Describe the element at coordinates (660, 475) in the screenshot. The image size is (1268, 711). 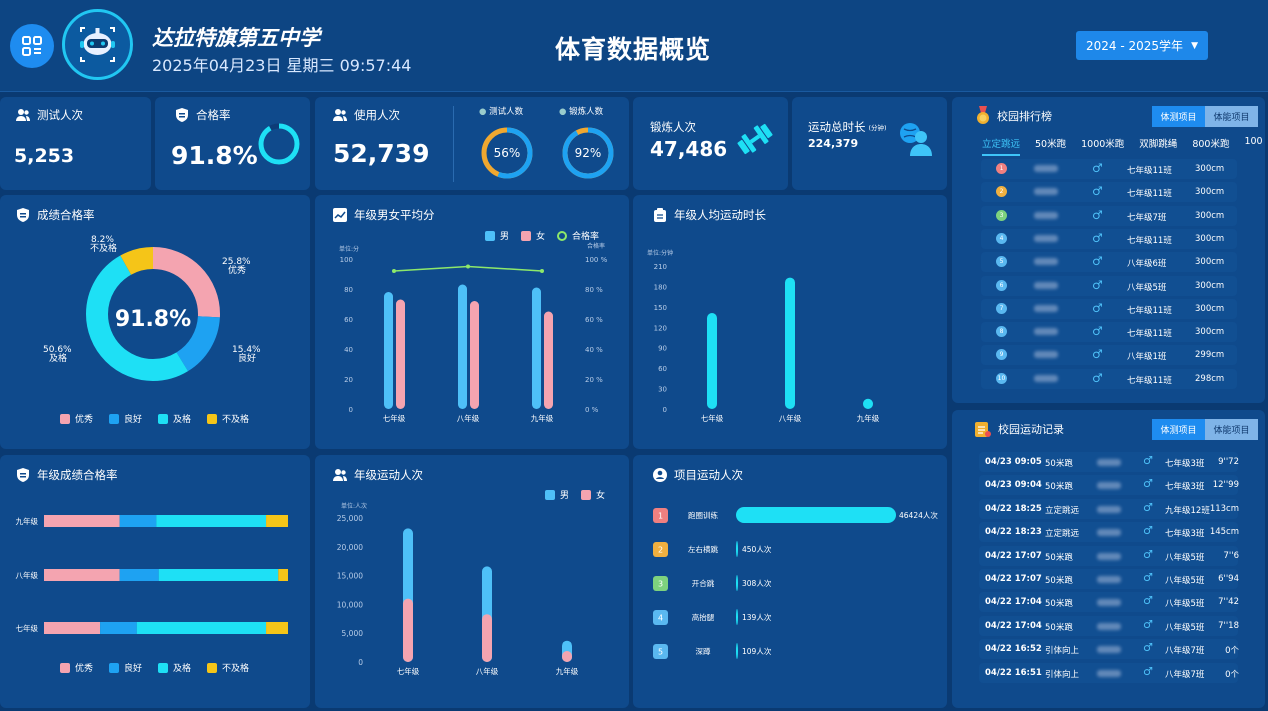
I see `person-badge-icon` at that location.